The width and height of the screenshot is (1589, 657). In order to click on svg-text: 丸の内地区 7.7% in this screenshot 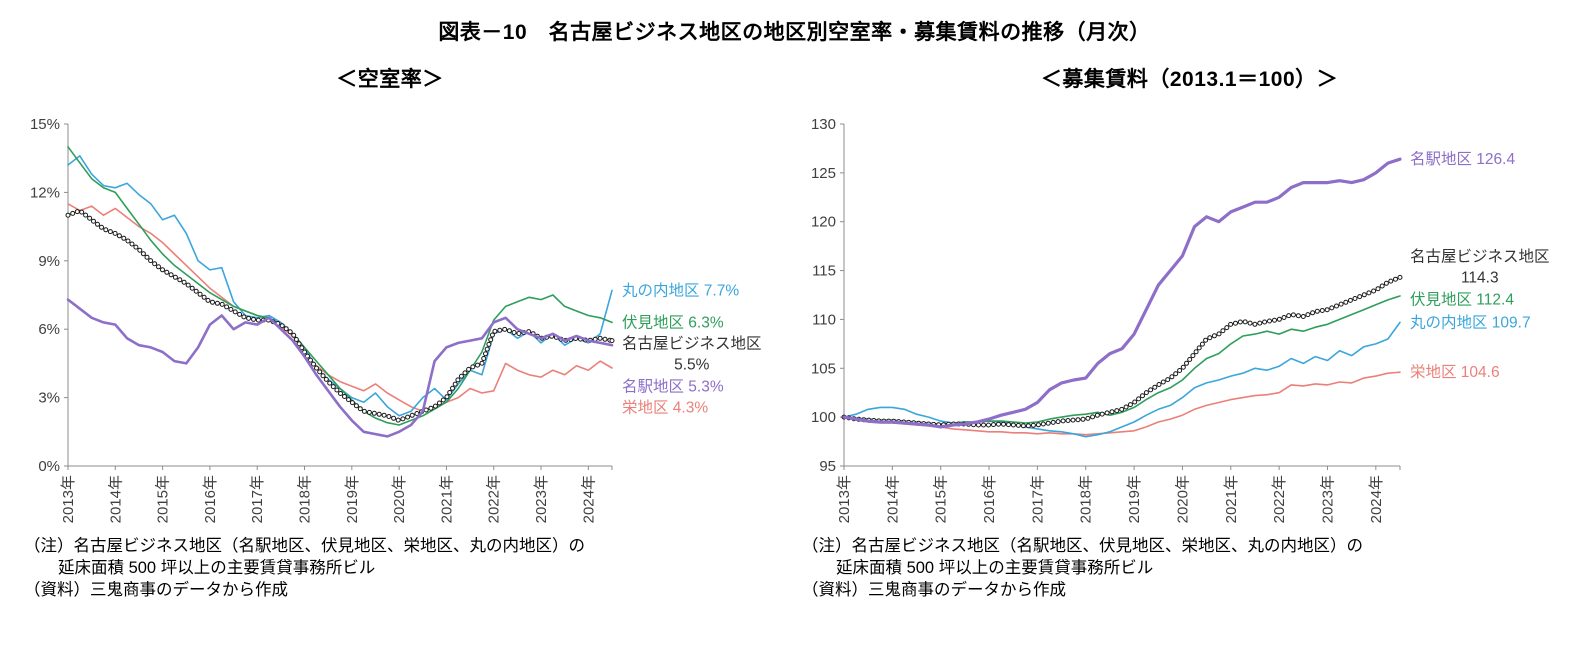, I will do `click(680, 290)`.